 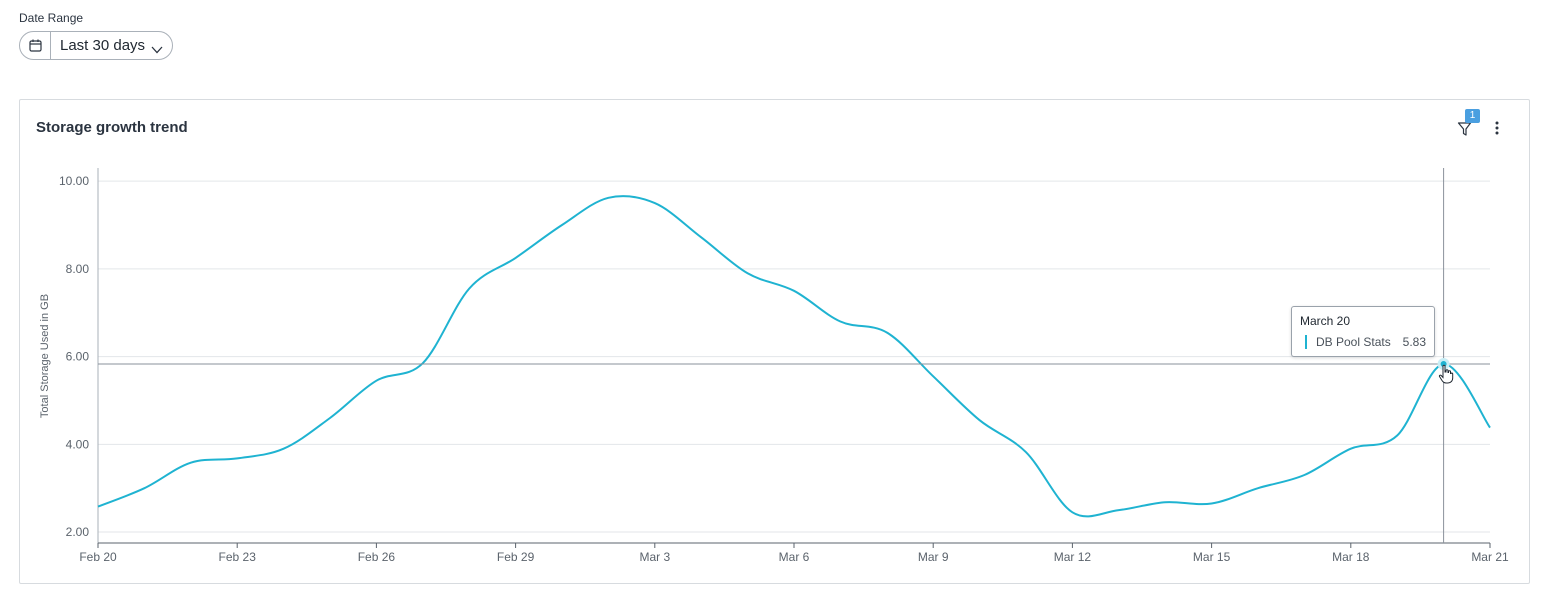 I want to click on x-tick-label: Feb 20, so click(x=98, y=557).